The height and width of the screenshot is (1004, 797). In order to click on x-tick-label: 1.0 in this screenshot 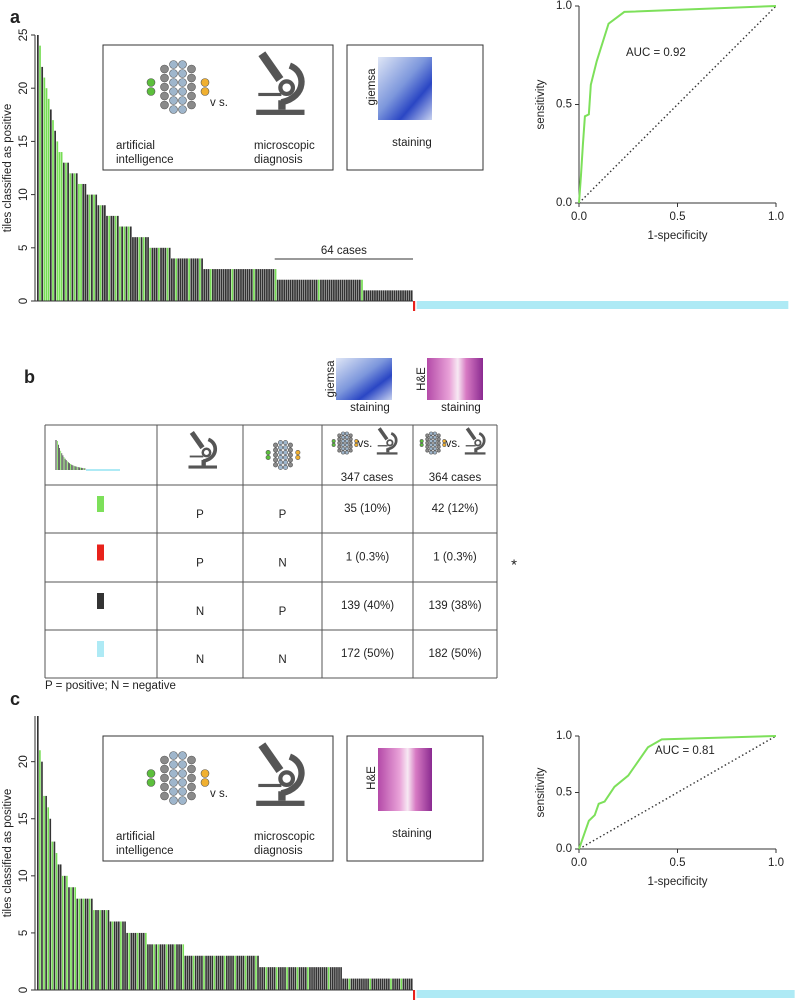, I will do `click(776, 217)`.